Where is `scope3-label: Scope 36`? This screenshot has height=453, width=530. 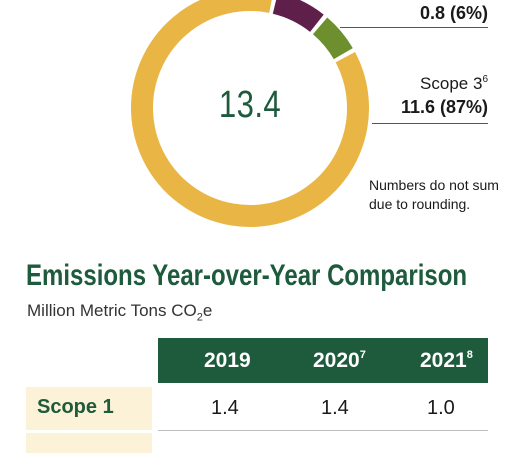
scope3-label: Scope 36 is located at coordinates (454, 83).